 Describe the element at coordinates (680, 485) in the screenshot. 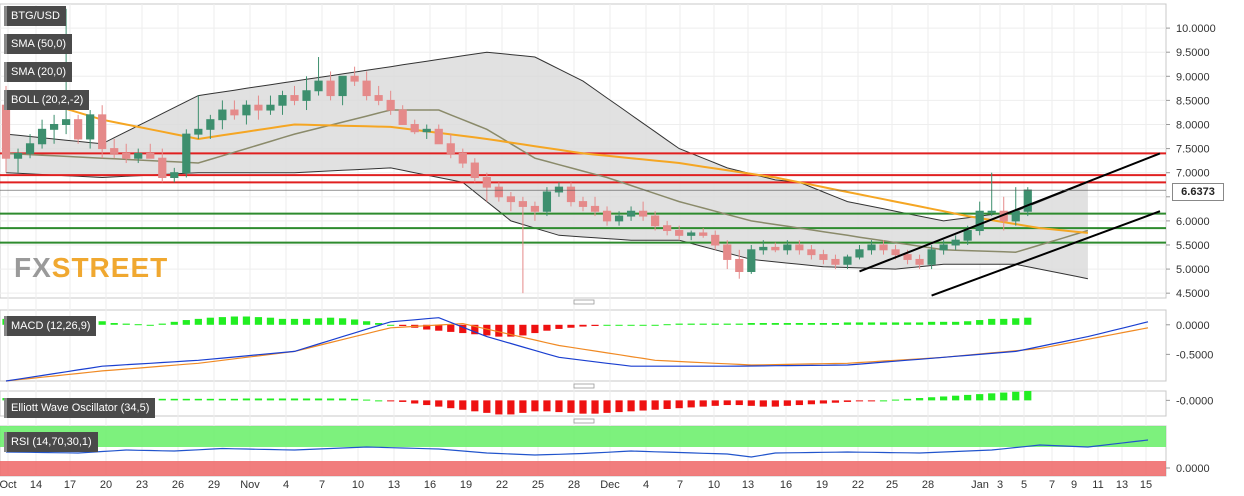

I see `x-tick-label: 7` at that location.